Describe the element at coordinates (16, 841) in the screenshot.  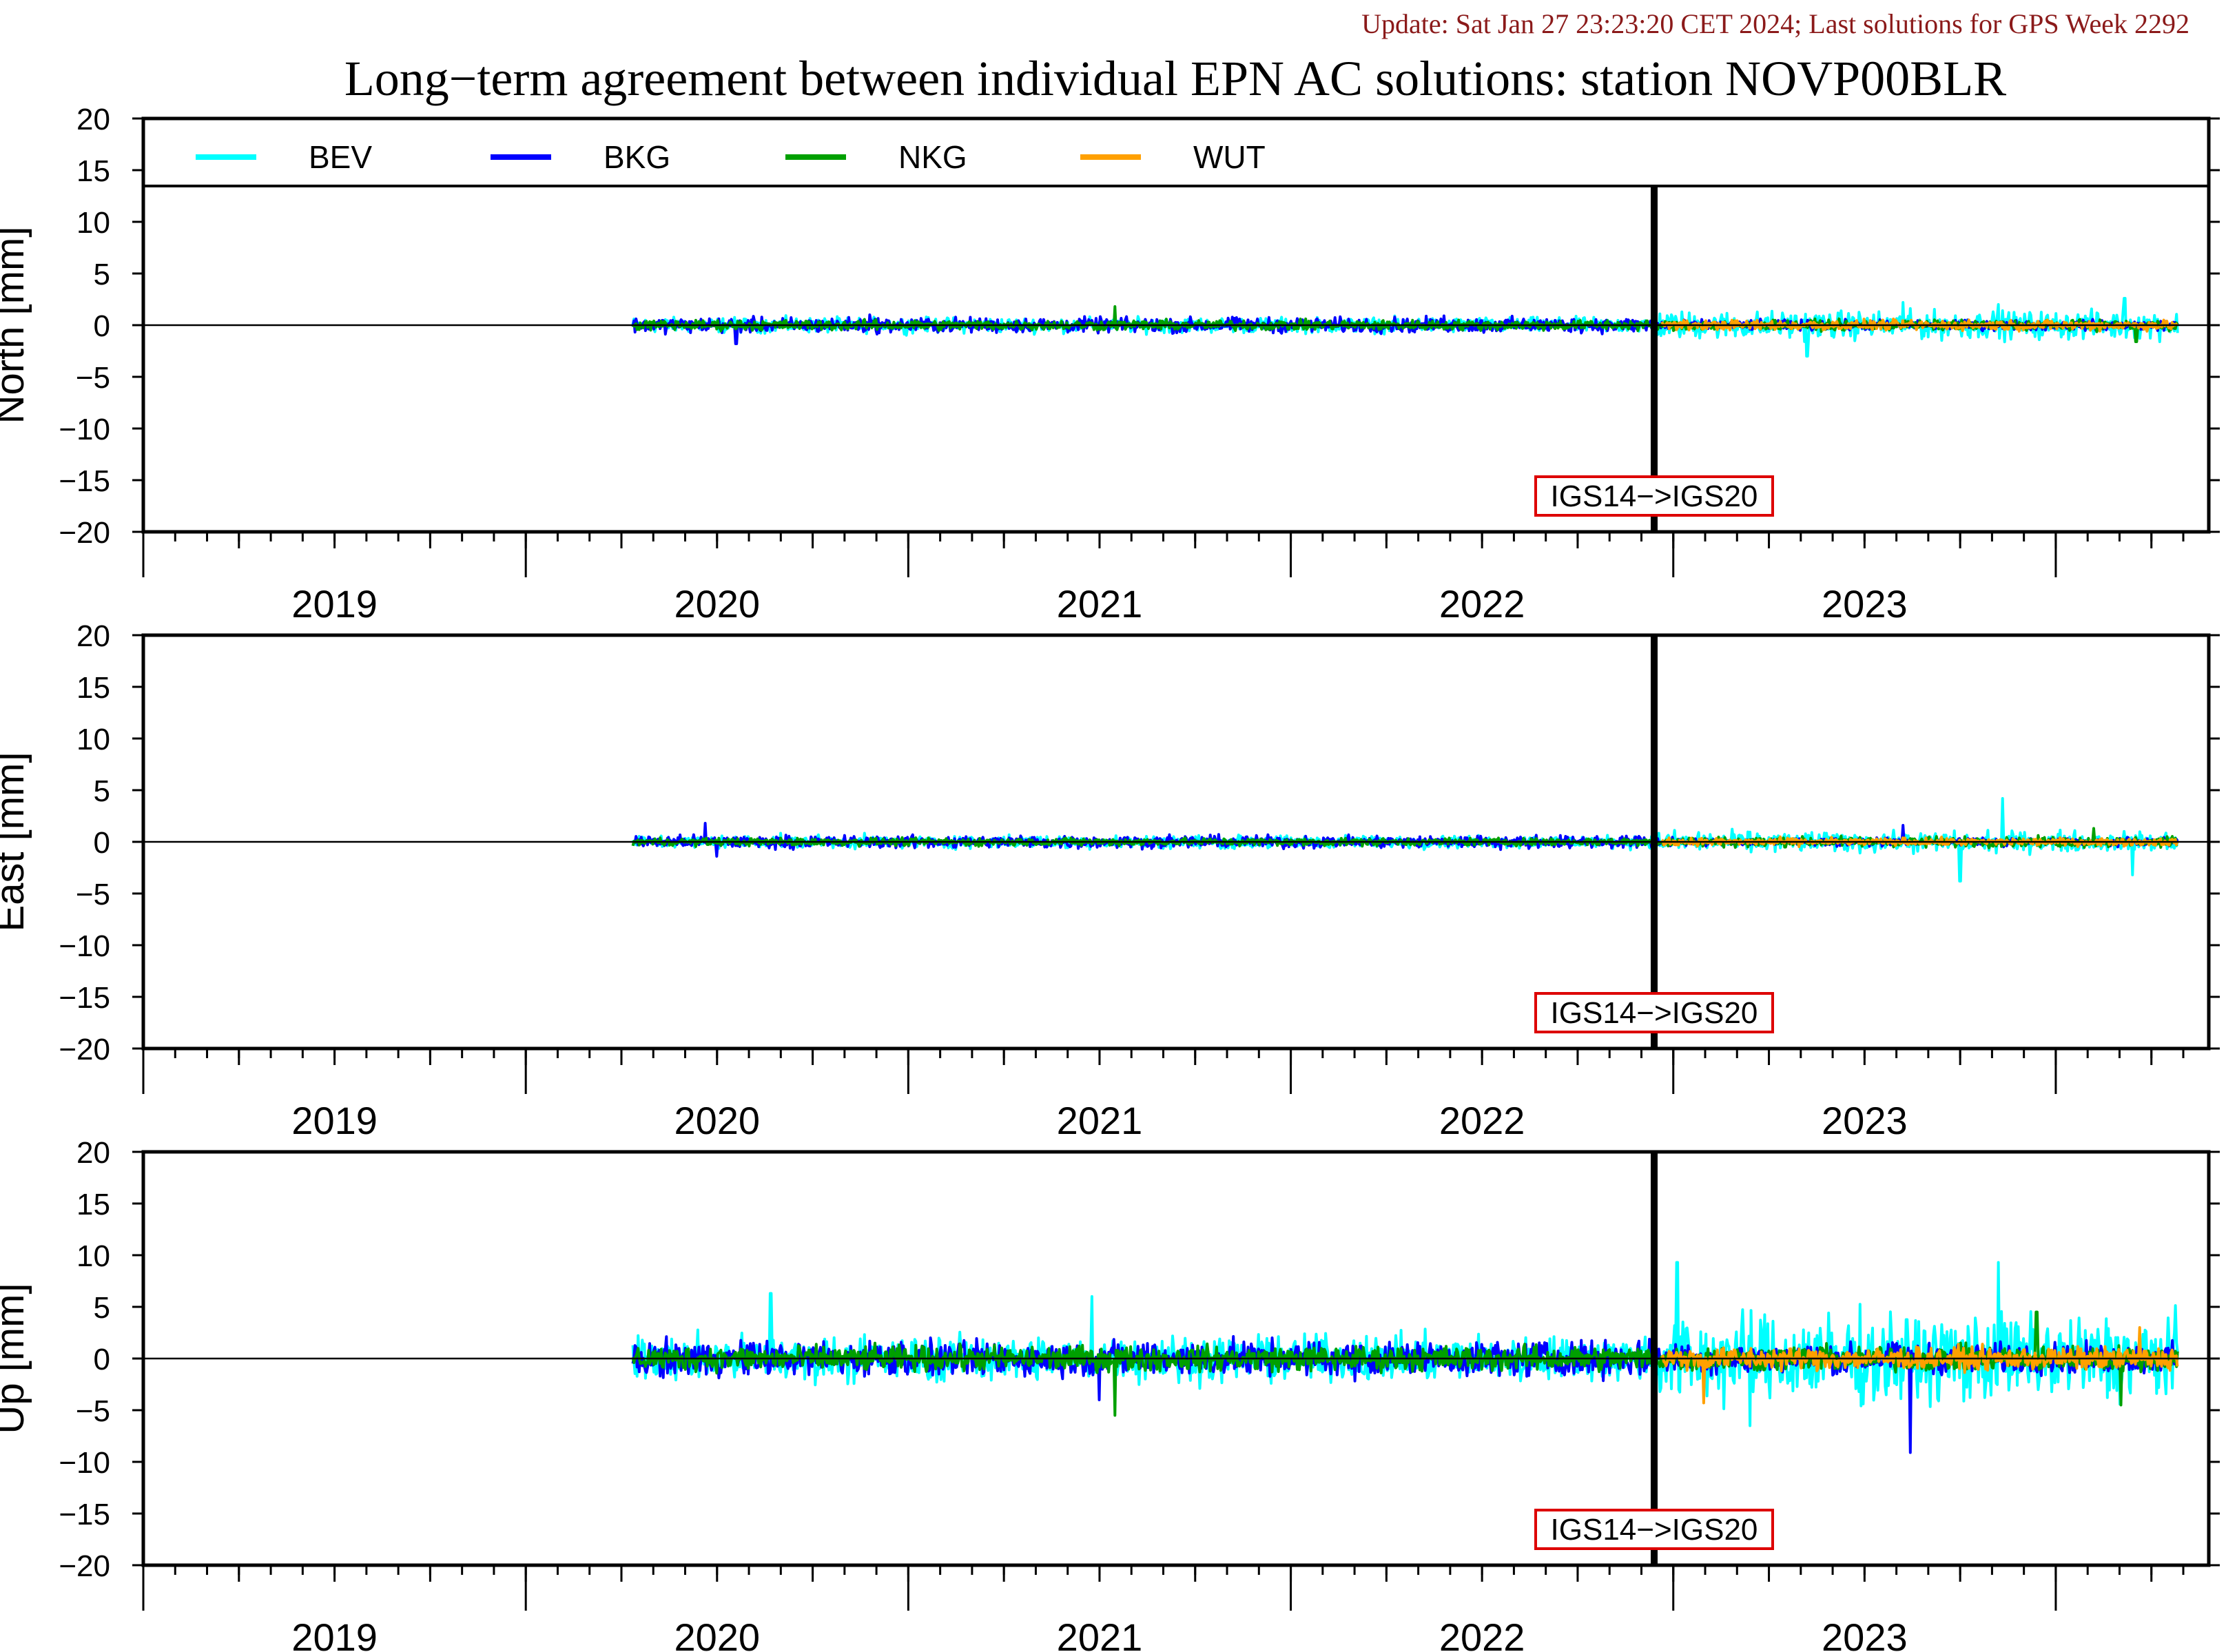
I see `y-axis-label: East [mm]` at that location.